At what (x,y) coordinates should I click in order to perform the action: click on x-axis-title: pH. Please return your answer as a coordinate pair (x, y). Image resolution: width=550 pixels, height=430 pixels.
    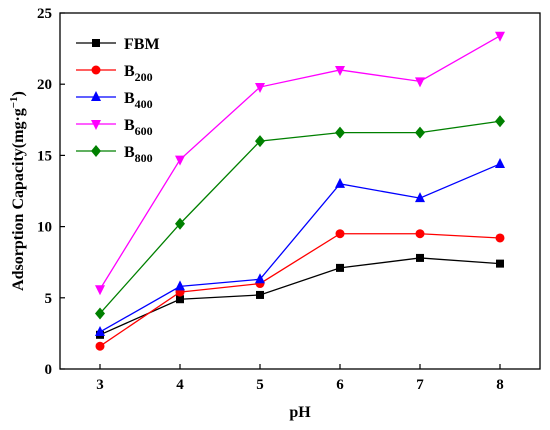
    Looking at the image, I should click on (300, 412).